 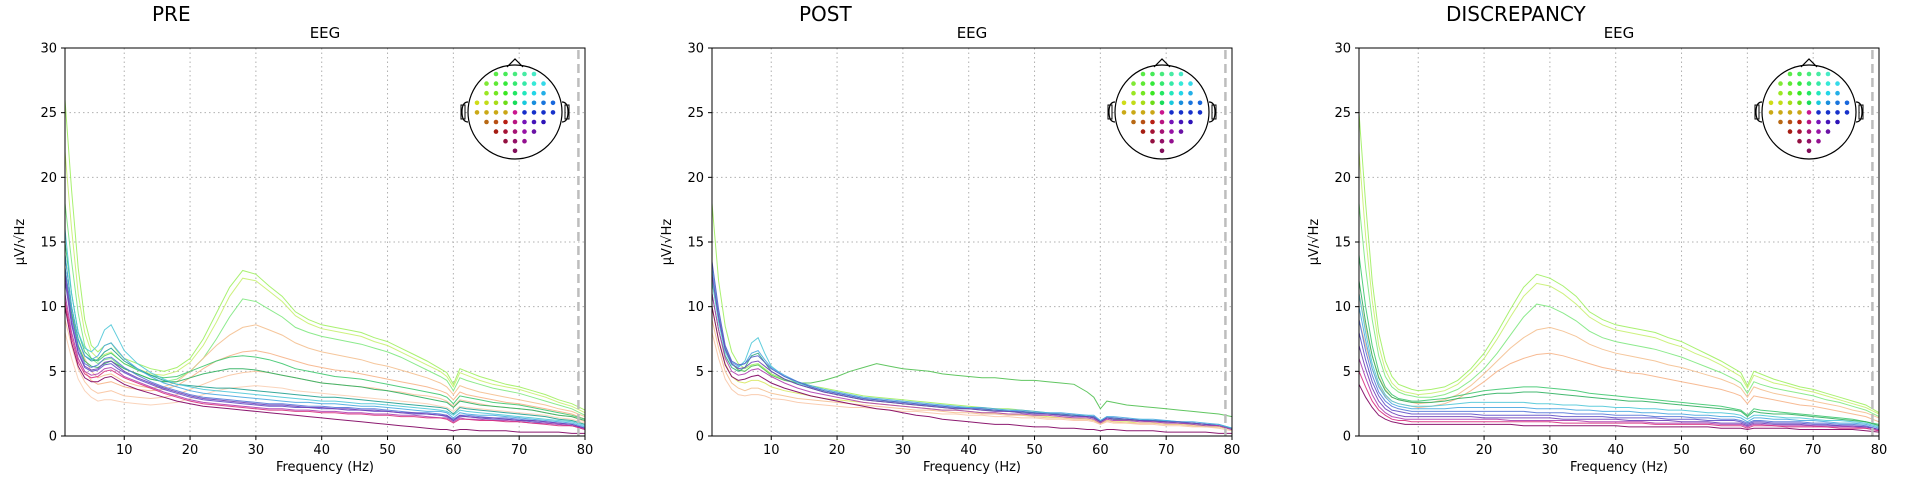 What do you see at coordinates (567, 112) in the screenshot?
I see `right-ear-mark` at bounding box center [567, 112].